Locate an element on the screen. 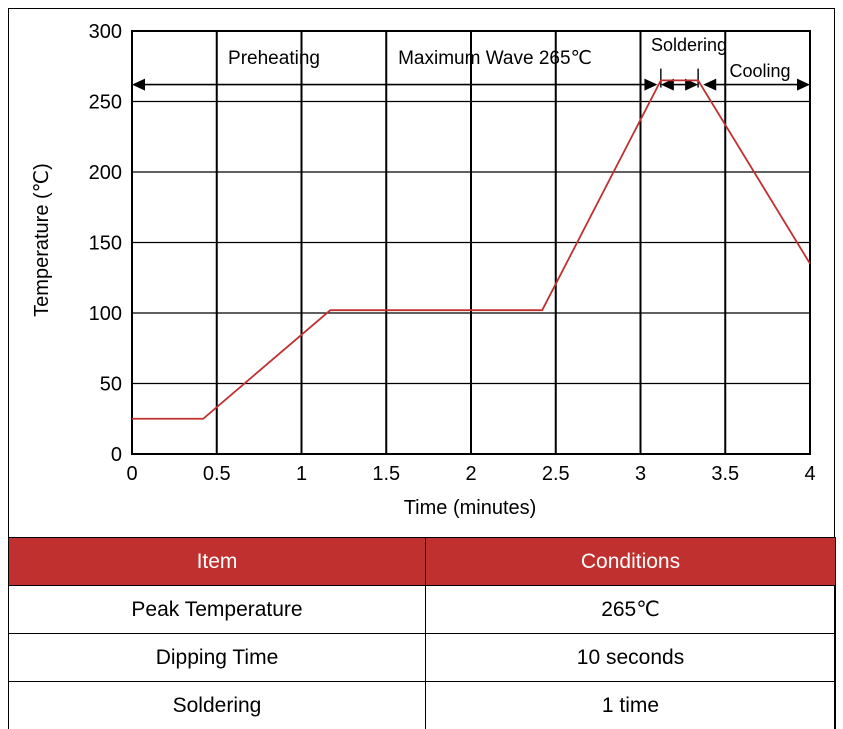  annotation-cooling: Cooling is located at coordinates (759, 71).